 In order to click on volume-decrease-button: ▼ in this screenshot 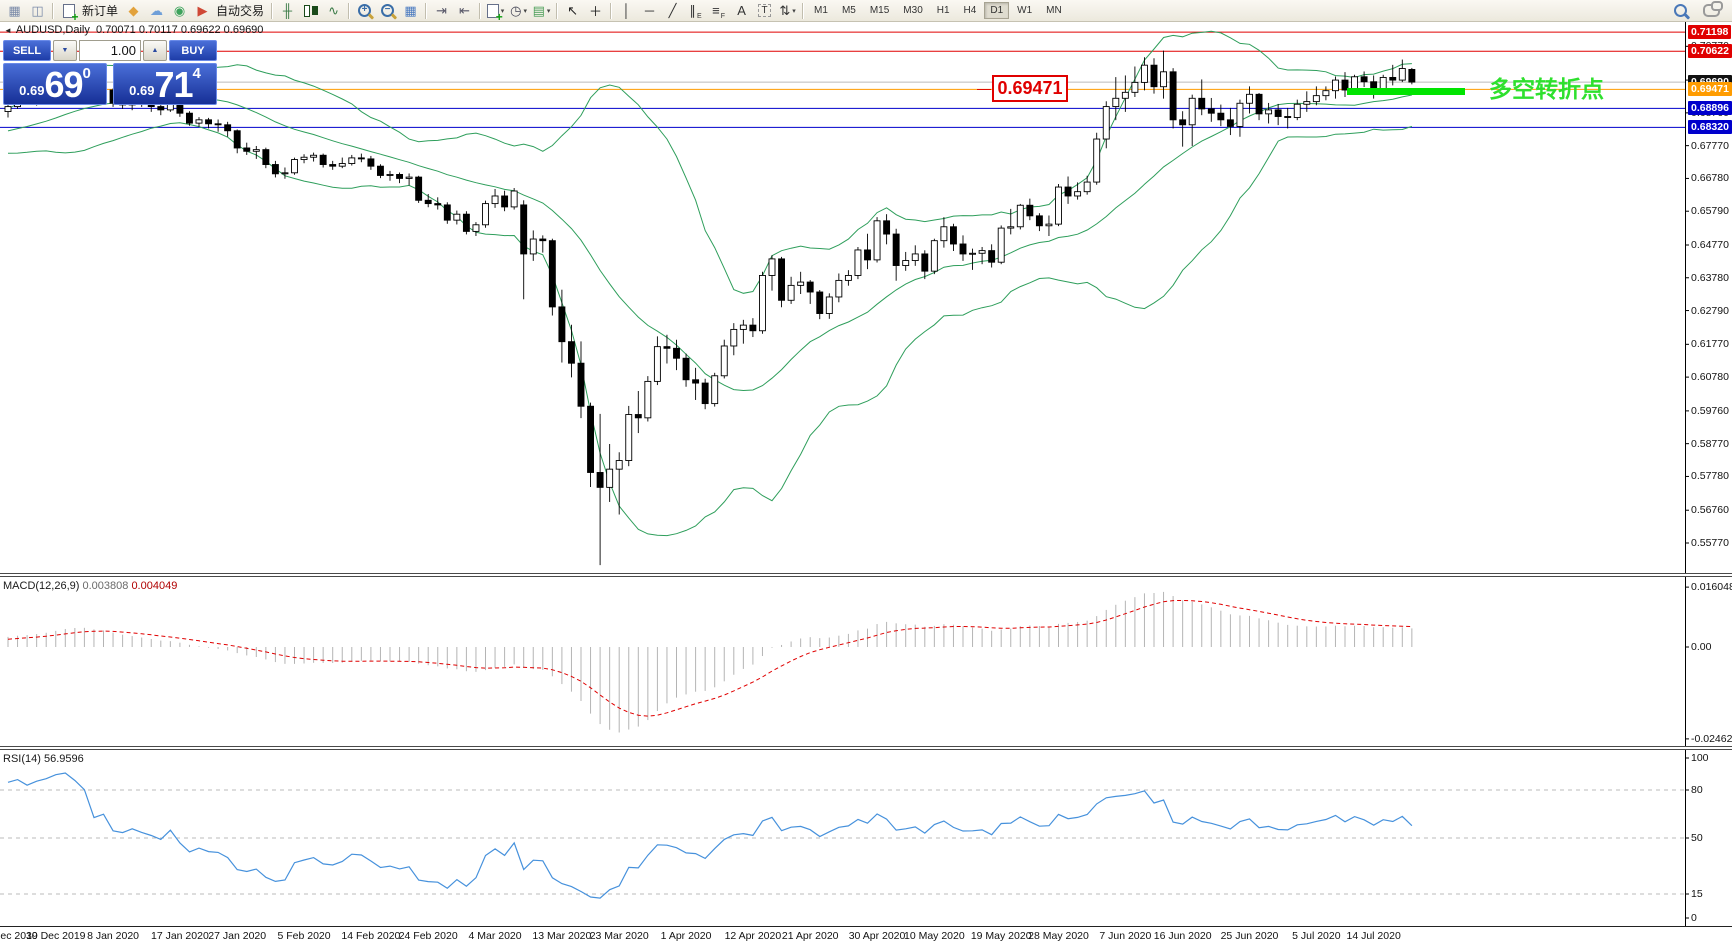, I will do `click(65, 50)`.